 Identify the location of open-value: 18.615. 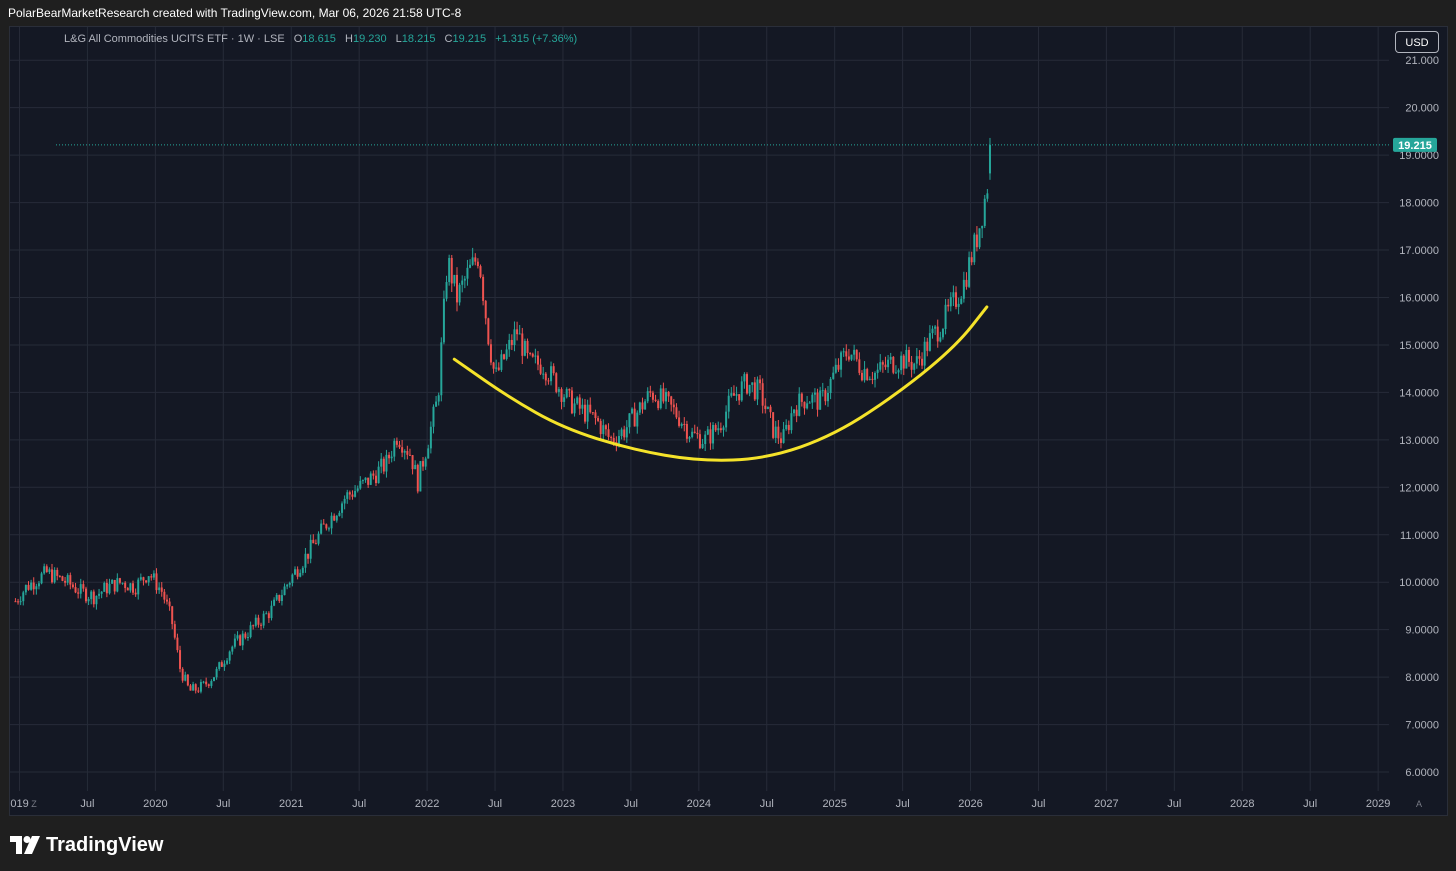
(319, 39).